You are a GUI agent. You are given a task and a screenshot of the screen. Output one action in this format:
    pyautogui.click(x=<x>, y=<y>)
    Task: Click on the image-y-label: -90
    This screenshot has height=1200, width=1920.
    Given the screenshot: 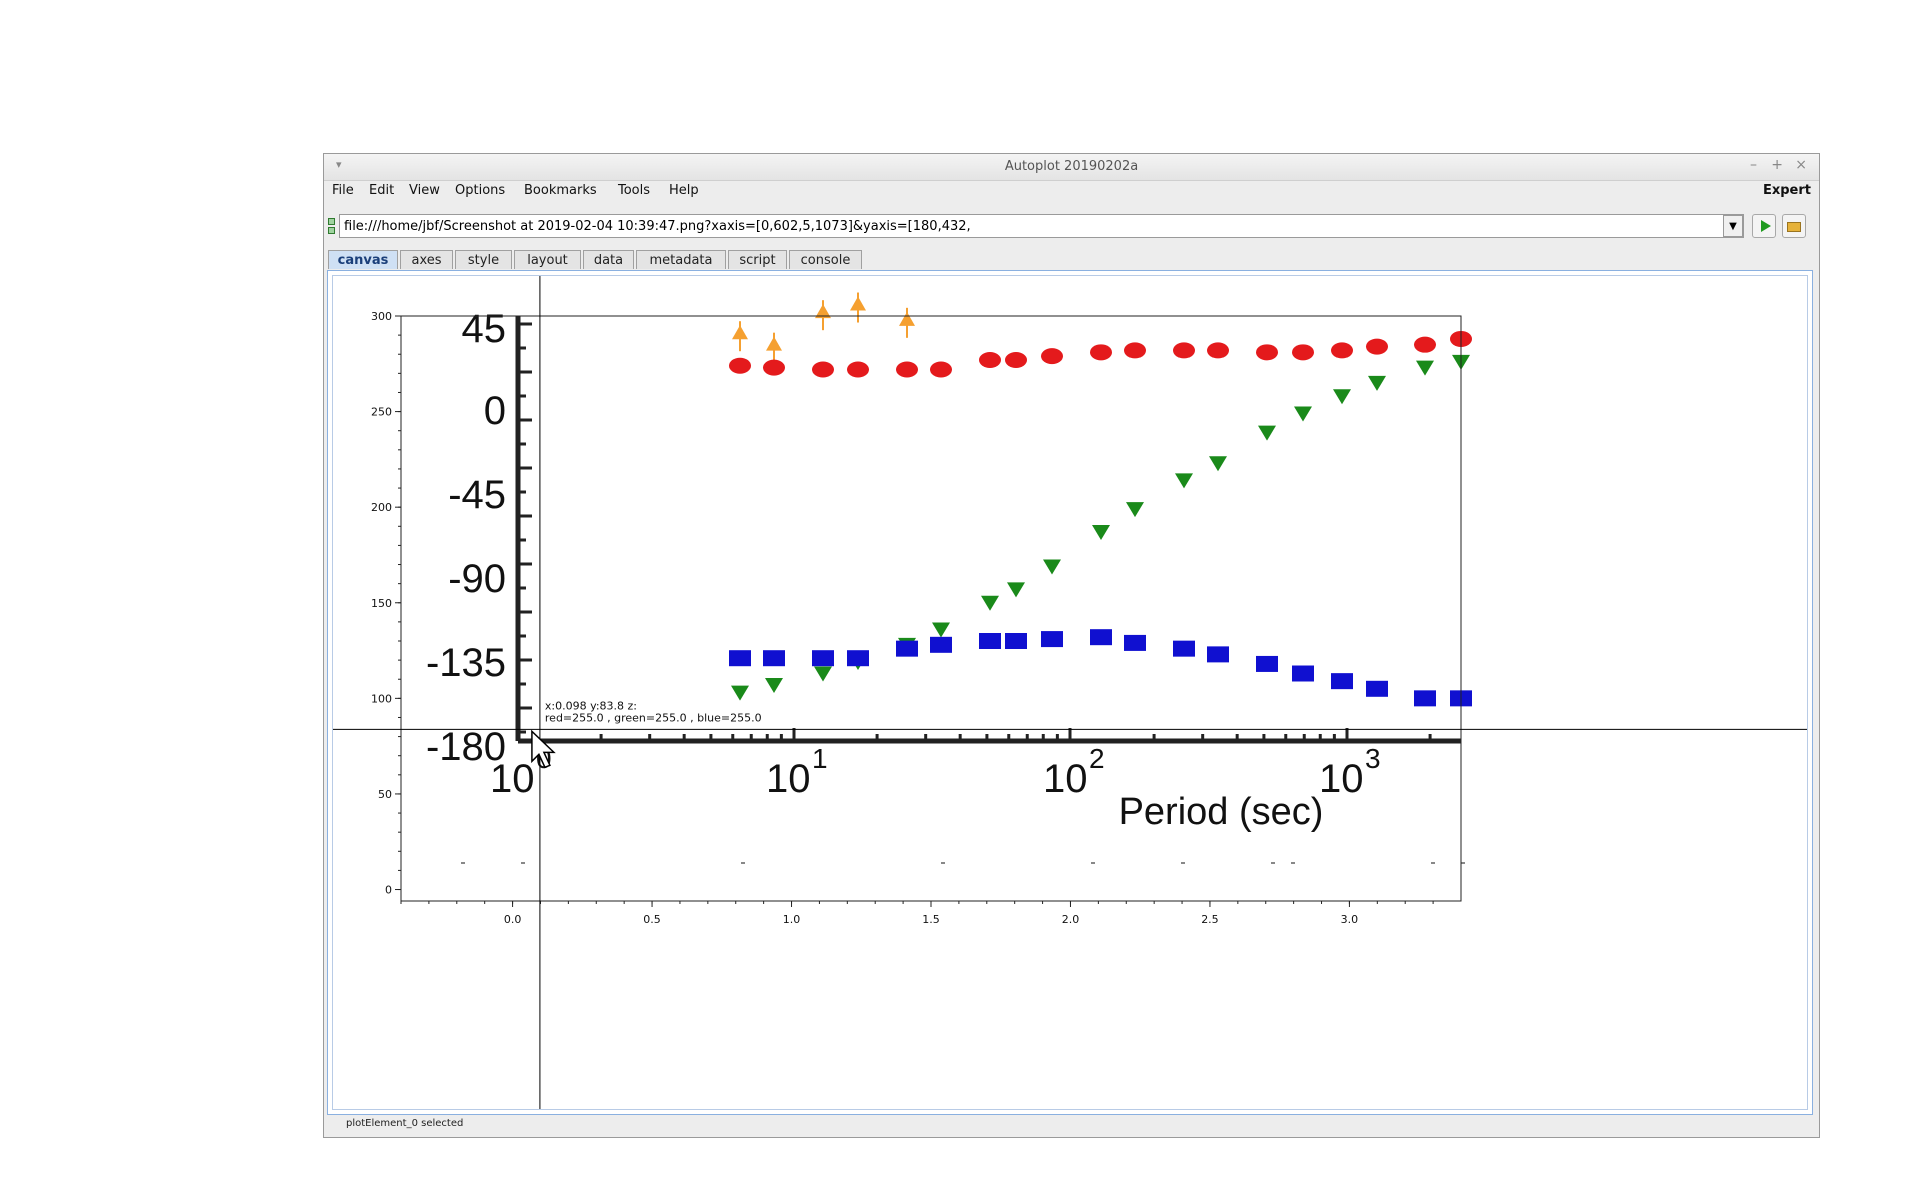 What is the action you would take?
    pyautogui.click(x=477, y=579)
    